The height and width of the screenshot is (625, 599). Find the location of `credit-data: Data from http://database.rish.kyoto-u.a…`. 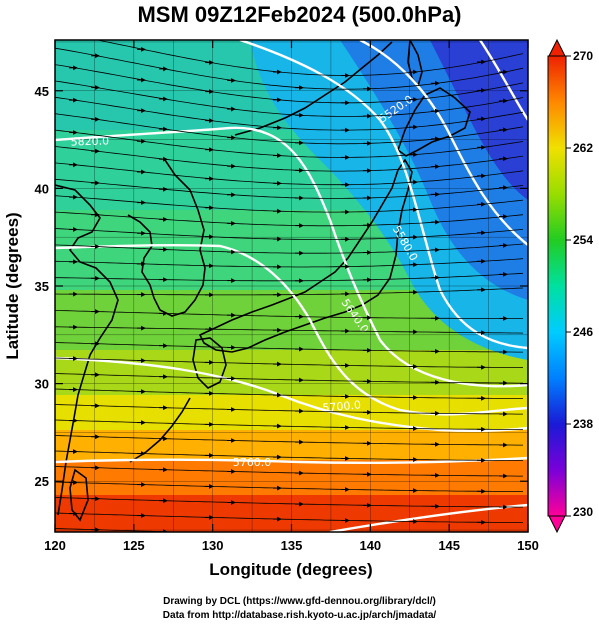

credit-data: Data from http://database.rish.kyoto-u.a… is located at coordinates (299, 615).